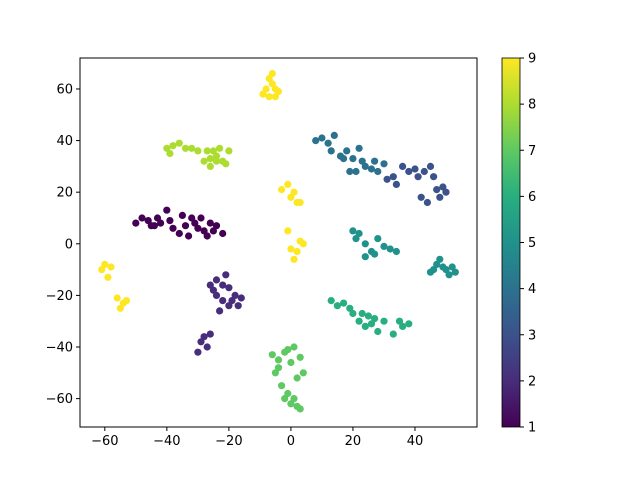  I want to click on y-tick-label: −20, so click(59, 296).